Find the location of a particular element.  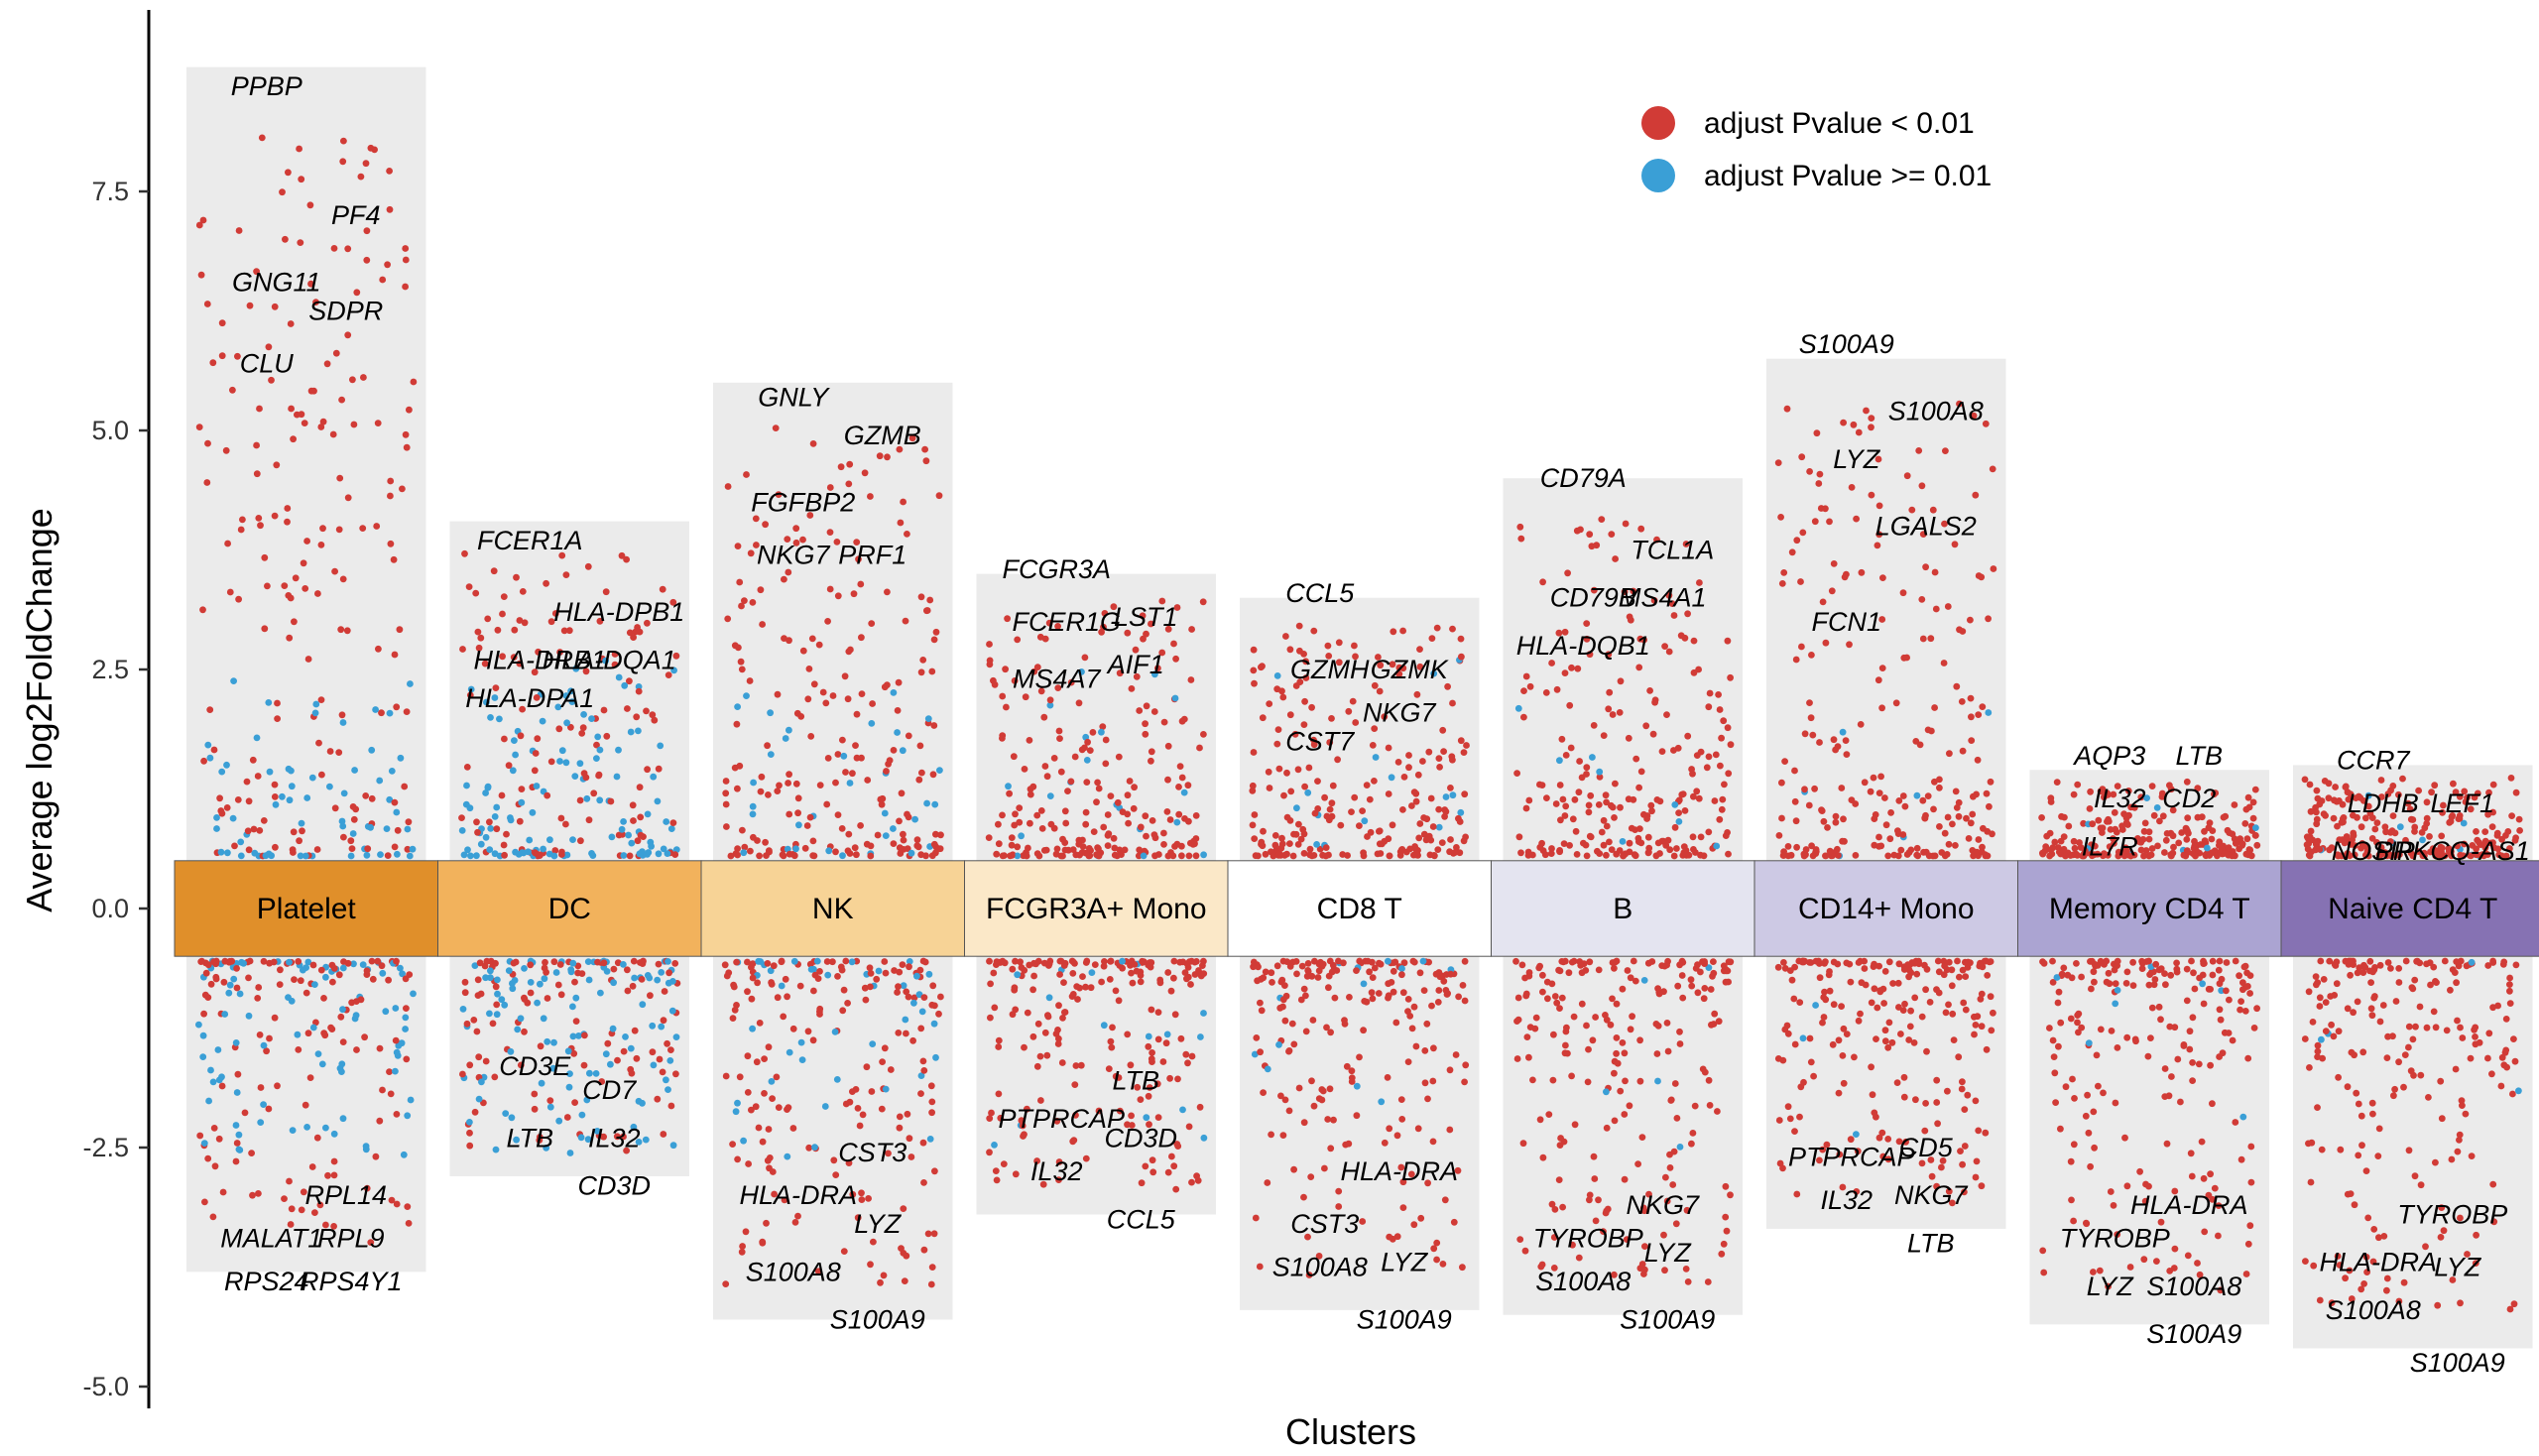

gene-label: GZMB is located at coordinates (882, 435).